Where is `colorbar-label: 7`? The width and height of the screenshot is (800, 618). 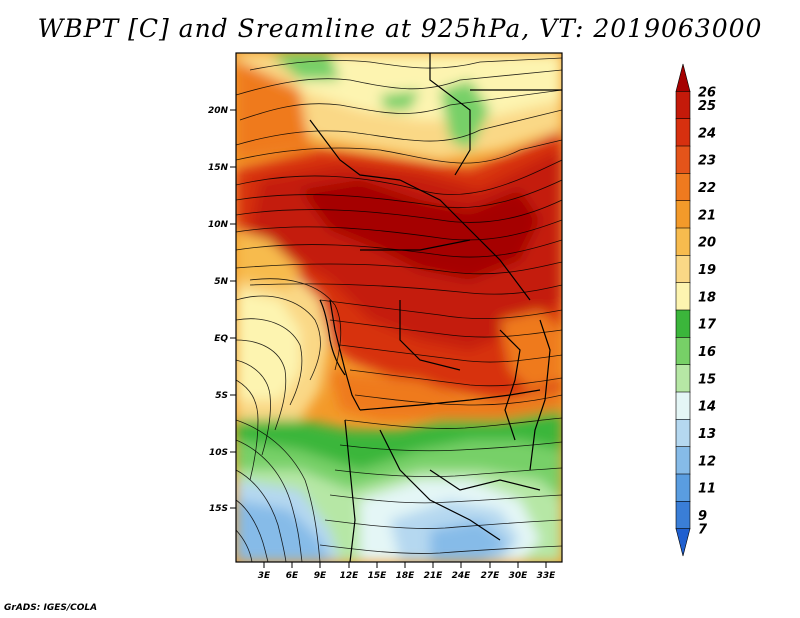
colorbar-label: 7 is located at coordinates (703, 530).